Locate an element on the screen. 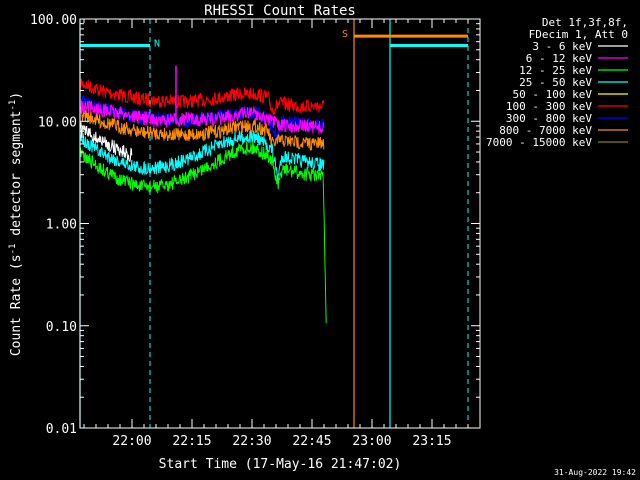  y-axis-label-close: ) is located at coordinates (16, 96).